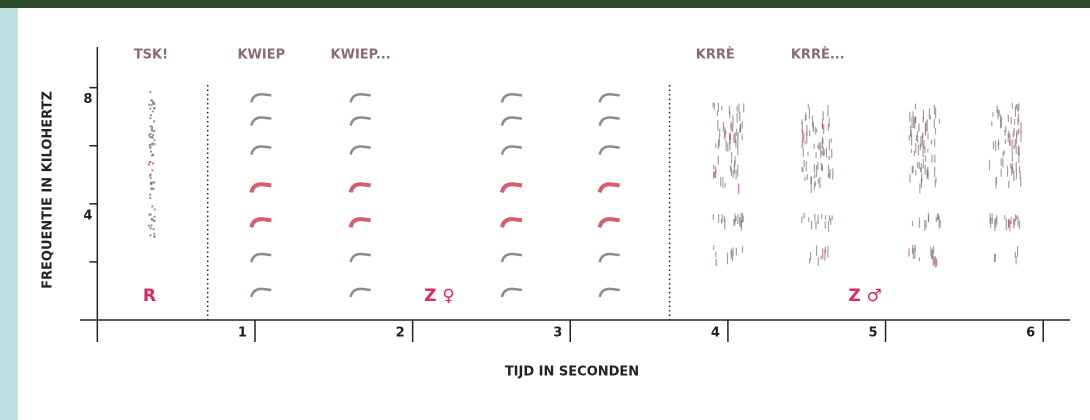  I want to click on call-label: KRRÈ, so click(715, 55).